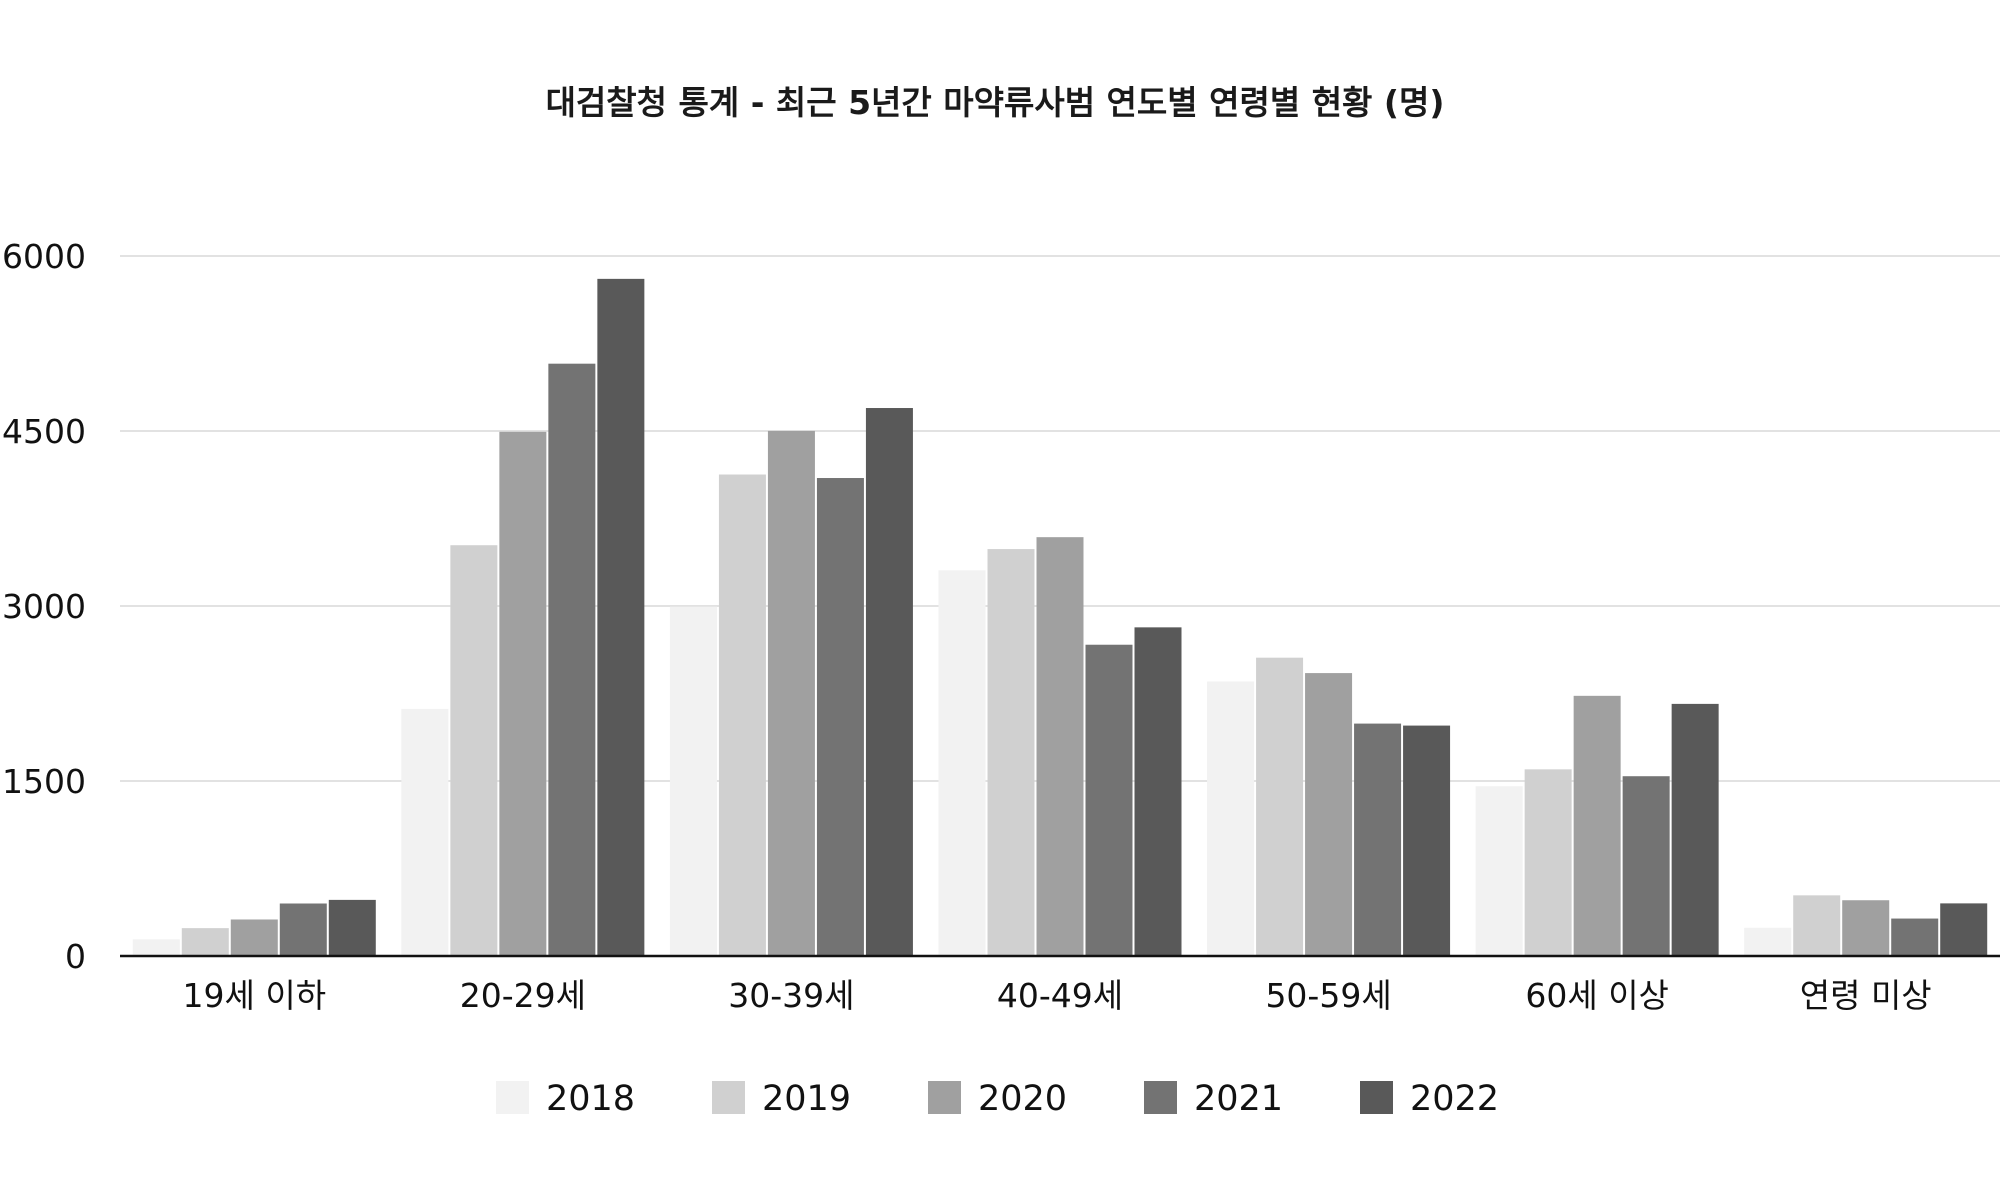 The height and width of the screenshot is (1198, 2000). I want to click on legend-label: 2021, so click(1238, 1099).